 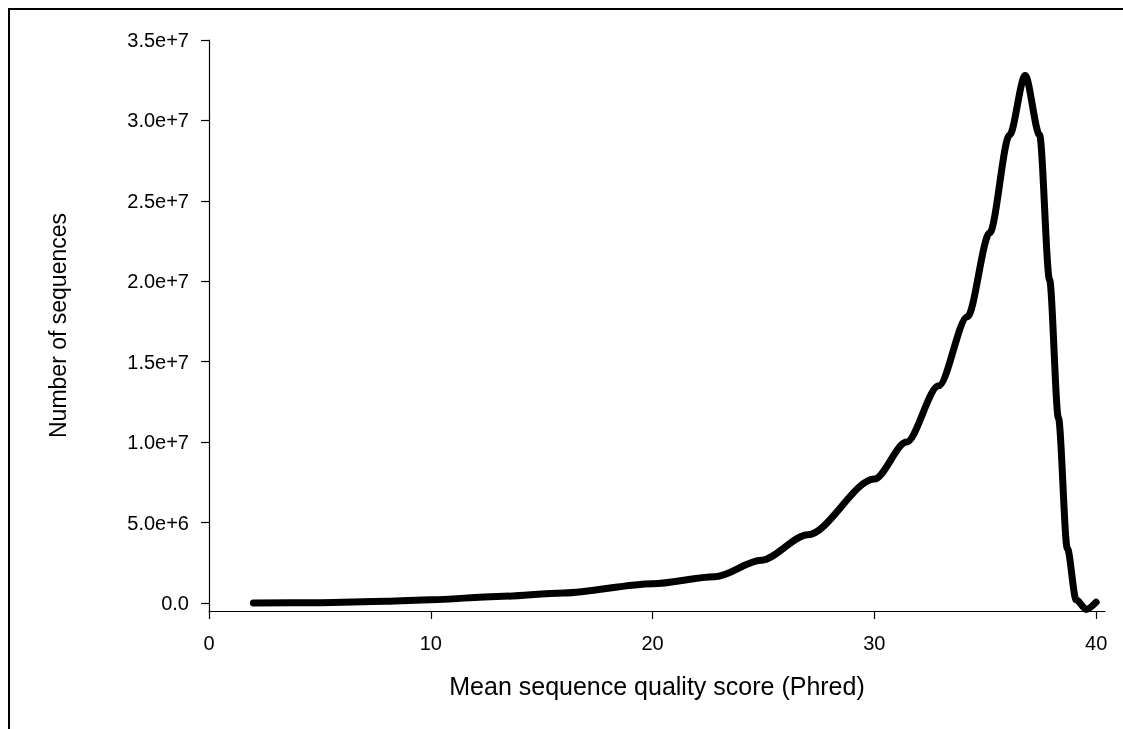 I want to click on x-tick-label: 20, so click(x=652, y=643).